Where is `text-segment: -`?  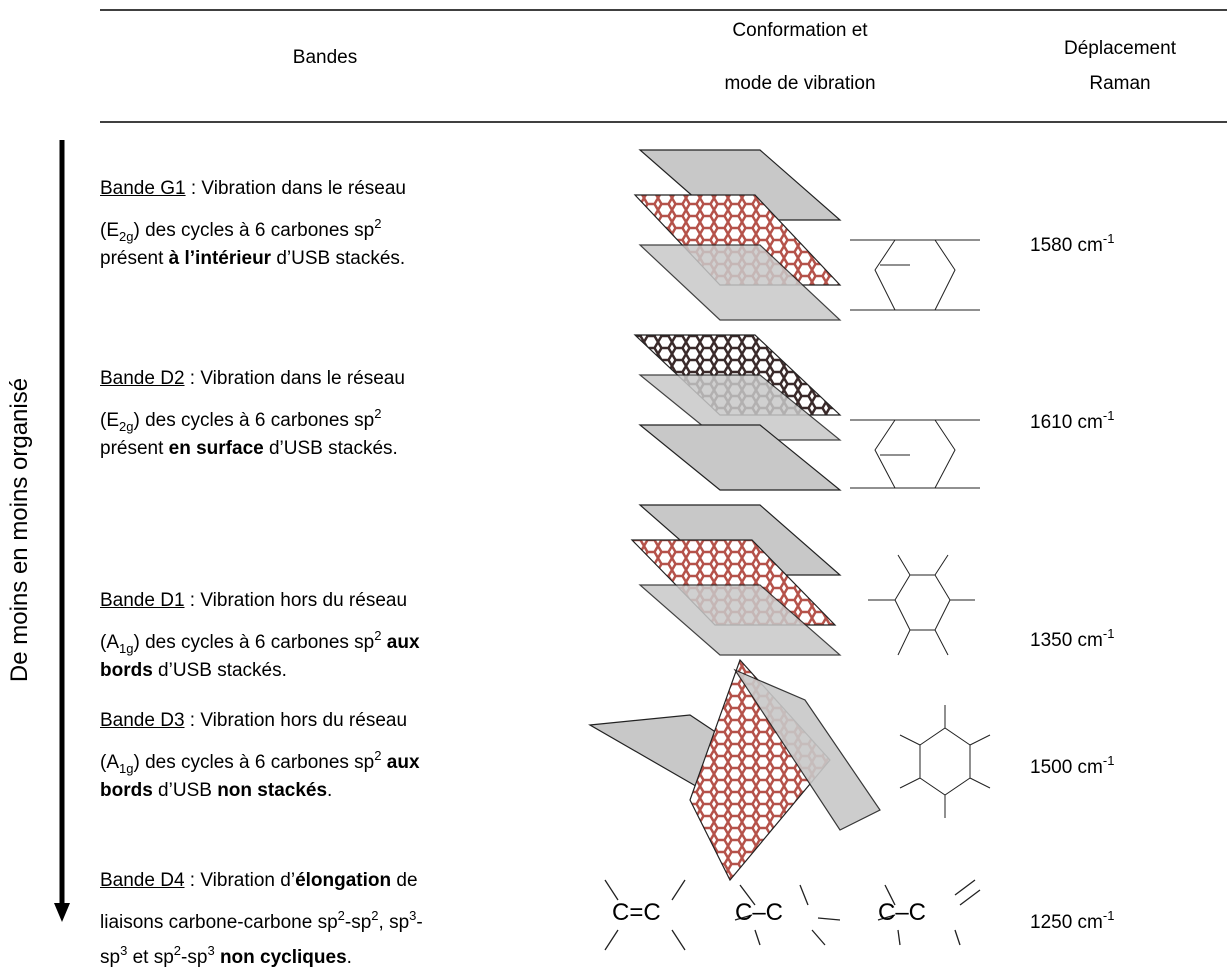
text-segment: - is located at coordinates (419, 922).